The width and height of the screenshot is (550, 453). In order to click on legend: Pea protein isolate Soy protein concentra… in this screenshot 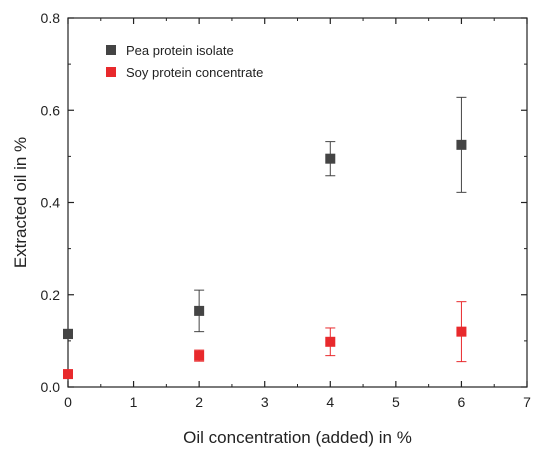, I will do `click(184, 61)`.